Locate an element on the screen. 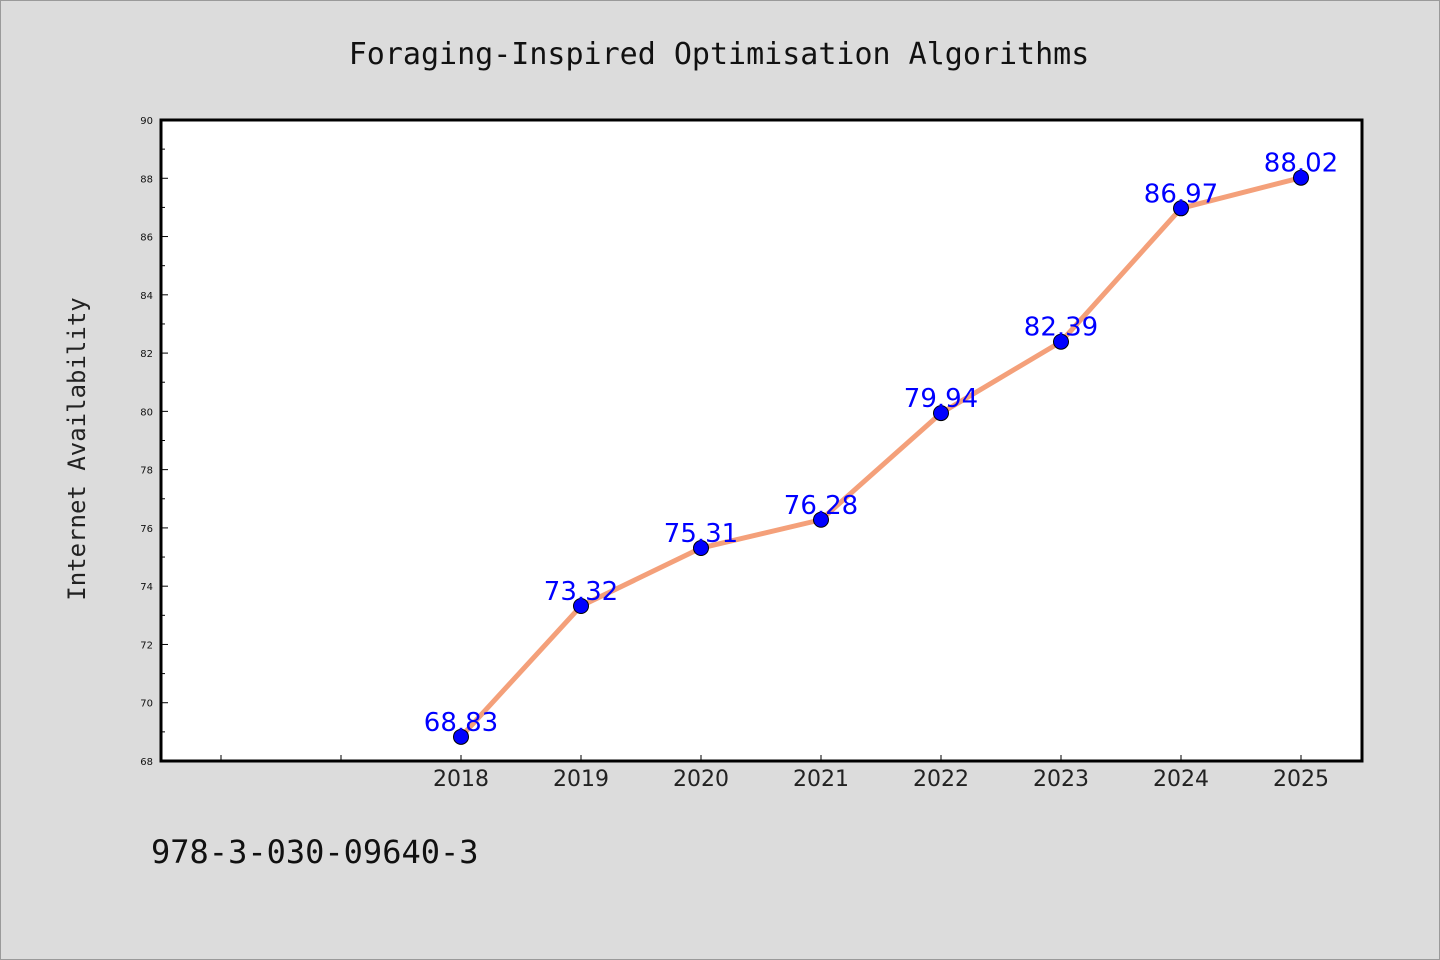 The image size is (1440, 960). x-tick-label: 2021 is located at coordinates (821, 779).